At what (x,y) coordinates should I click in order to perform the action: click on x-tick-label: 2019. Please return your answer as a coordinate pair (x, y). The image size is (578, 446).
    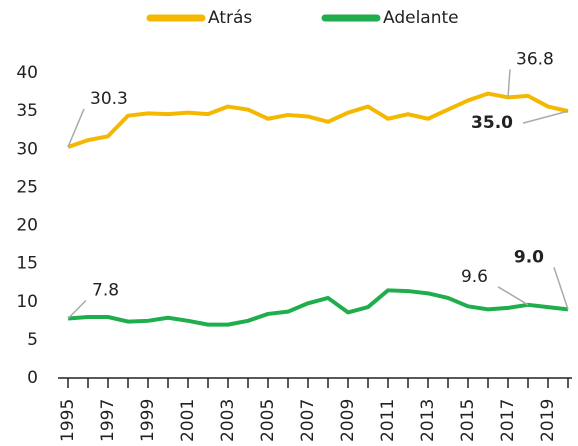
    Looking at the image, I should click on (548, 420).